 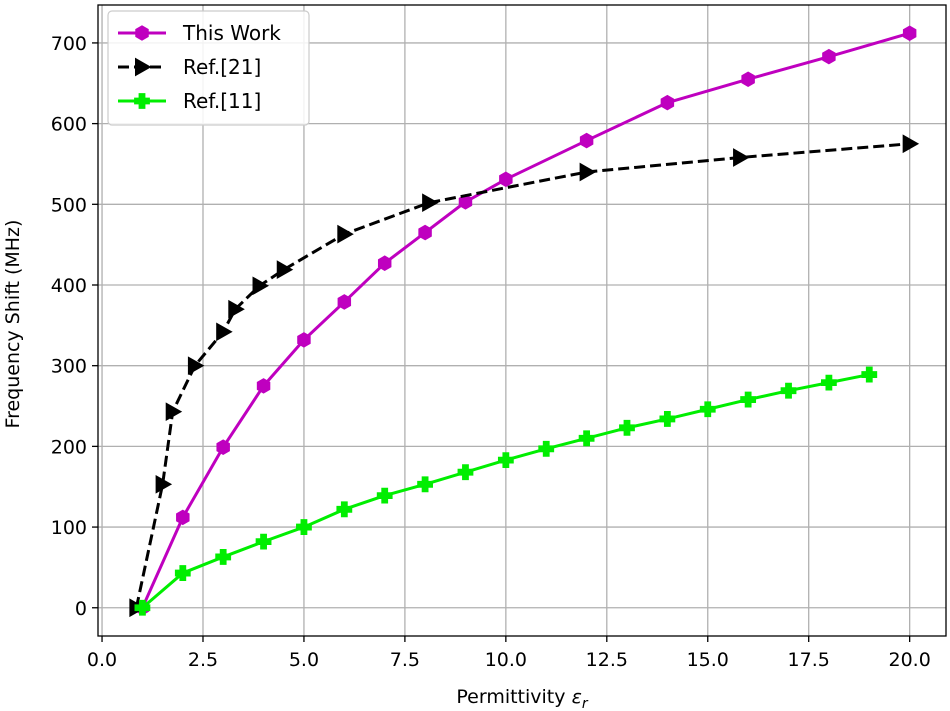 I want to click on legend: This Work Ref.[21] Ref.[11], so click(x=208, y=68).